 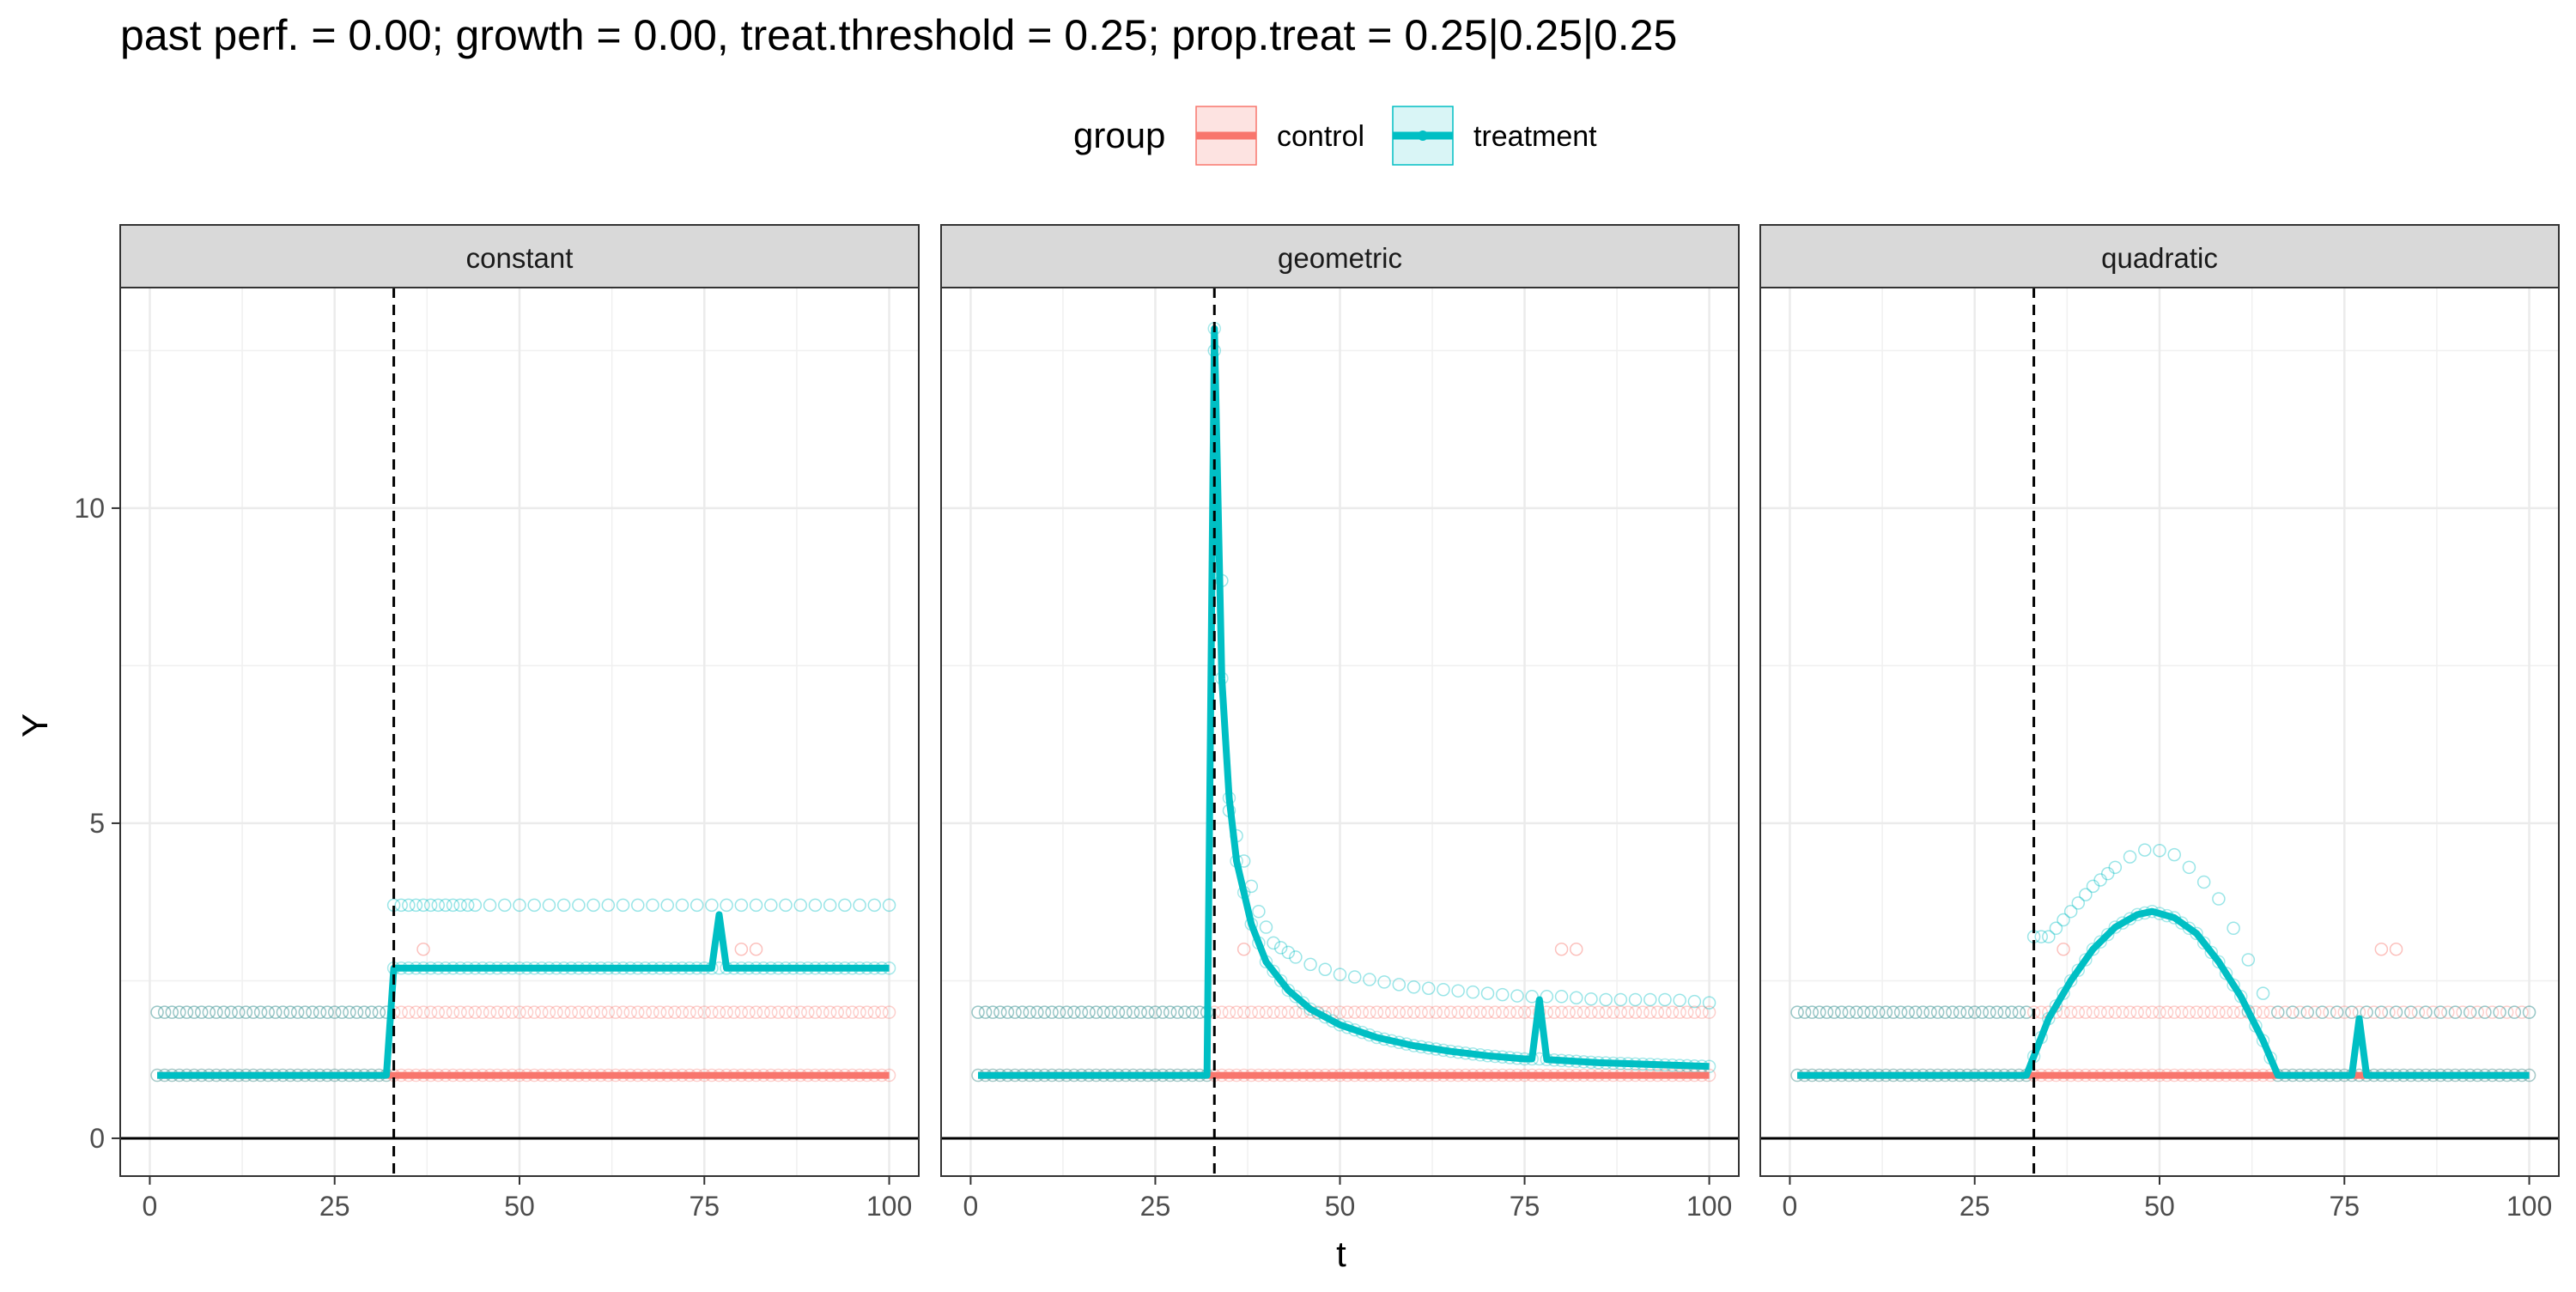 I want to click on x-tick-label: 50, so click(x=519, y=1206).